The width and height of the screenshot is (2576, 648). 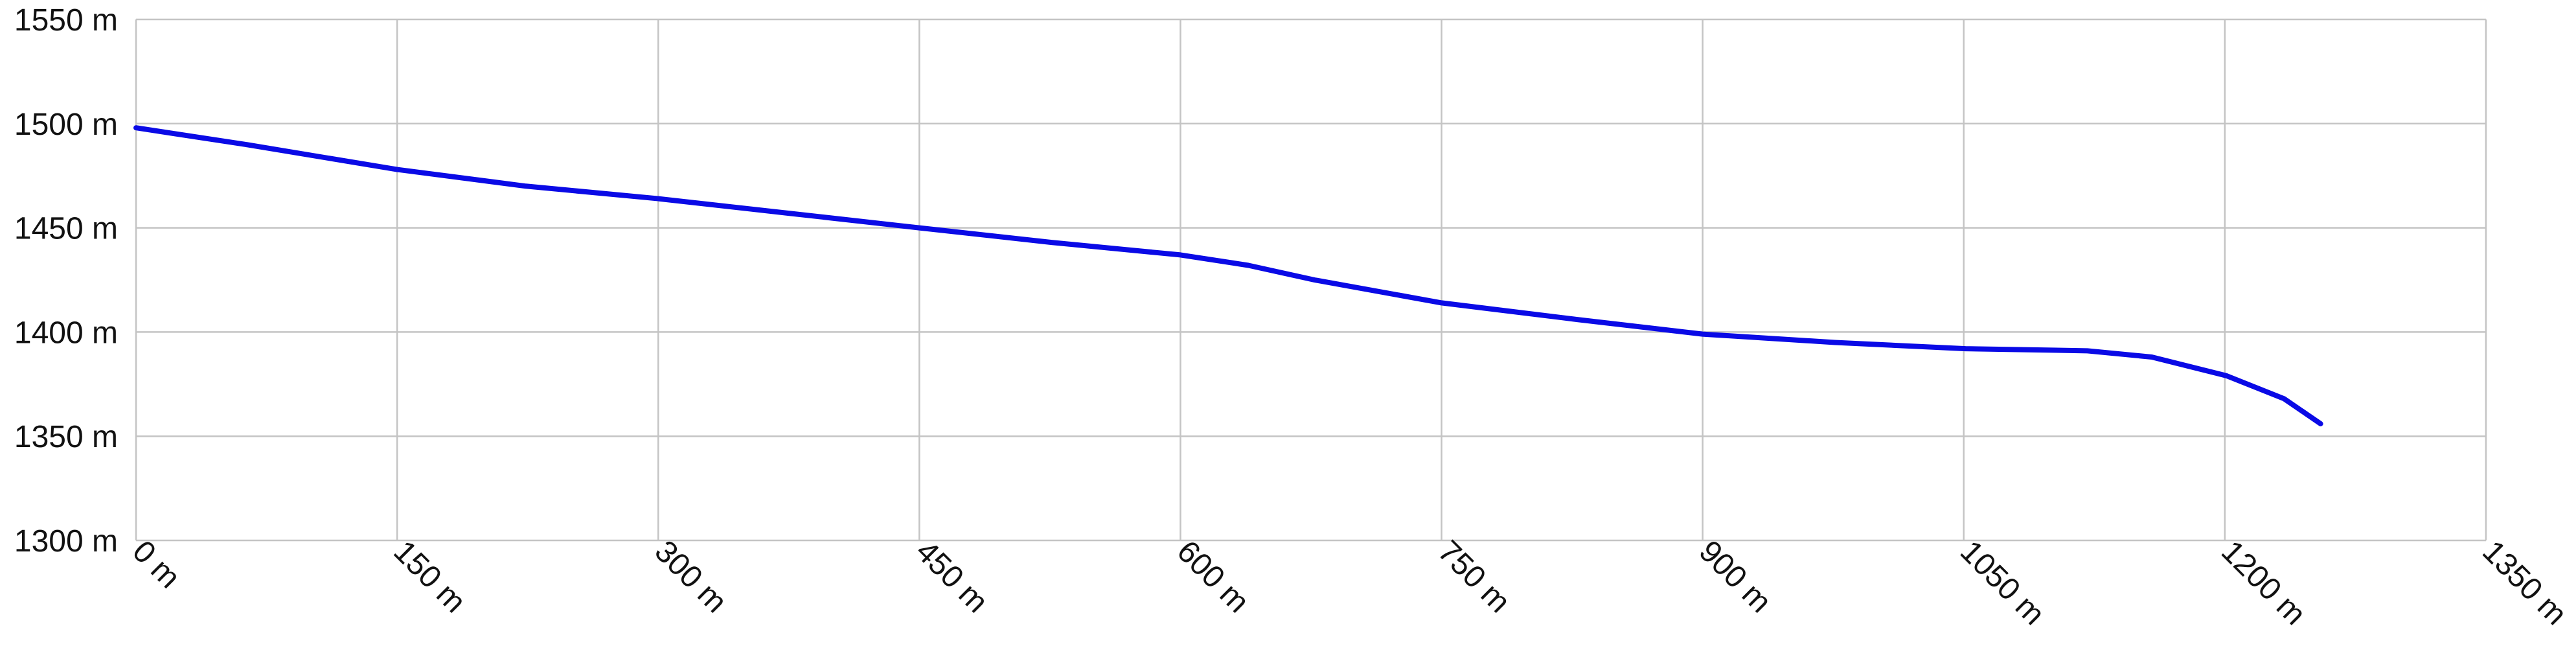 I want to click on x-tick-label: 300 m, so click(x=691, y=576).